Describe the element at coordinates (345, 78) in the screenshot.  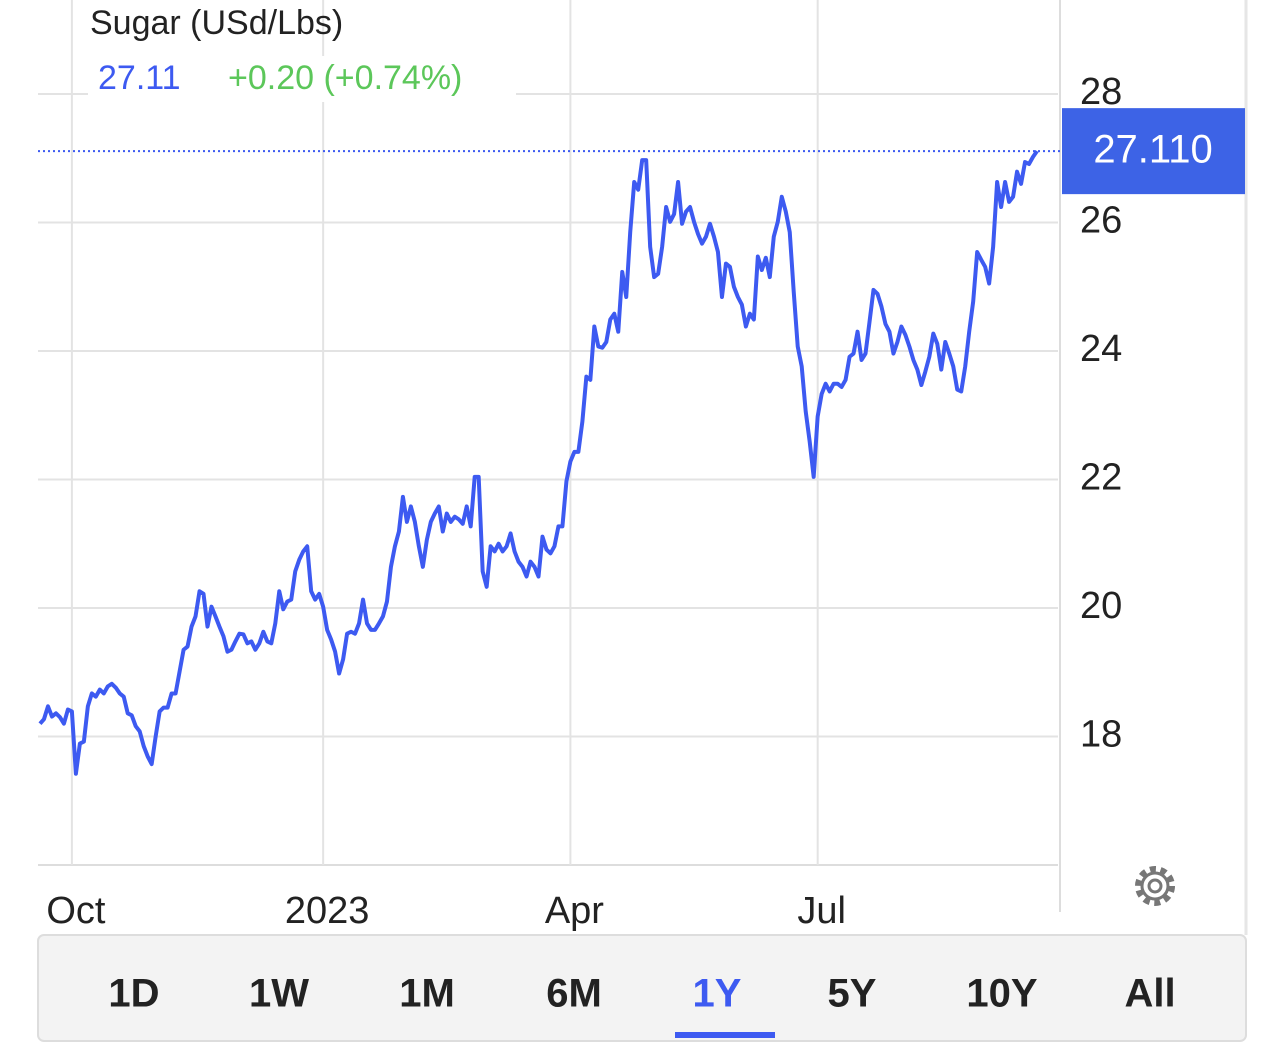
I see `price-change: +0.20 (+0.74%)` at that location.